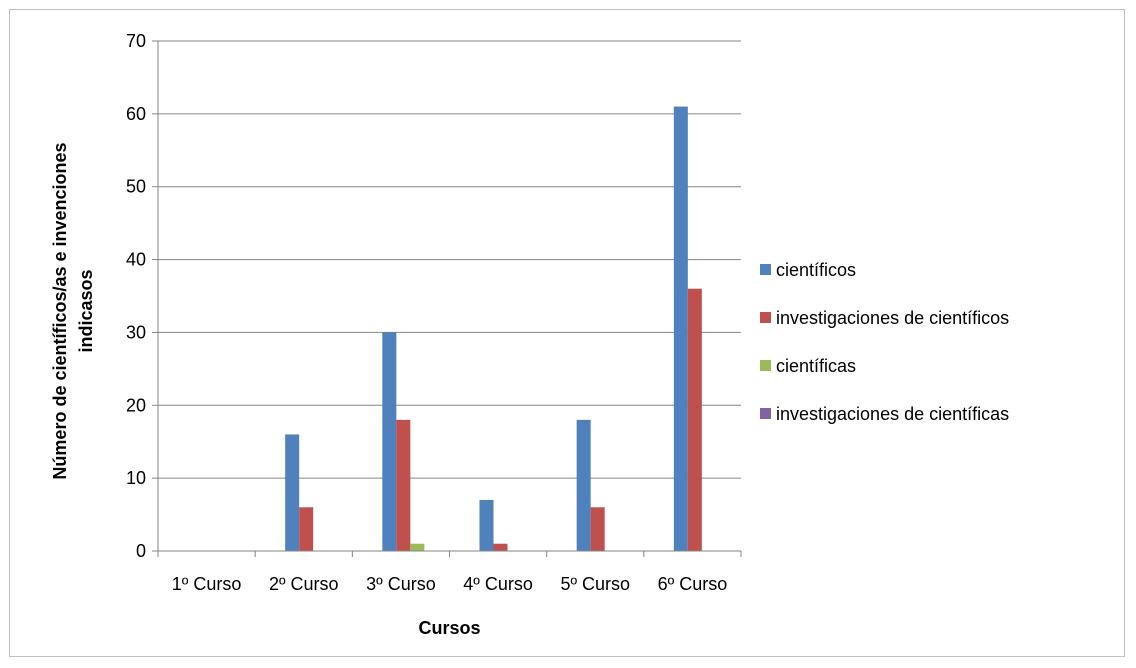 This screenshot has width=1136, height=668. I want to click on y-tick-label: 50, so click(136, 187).